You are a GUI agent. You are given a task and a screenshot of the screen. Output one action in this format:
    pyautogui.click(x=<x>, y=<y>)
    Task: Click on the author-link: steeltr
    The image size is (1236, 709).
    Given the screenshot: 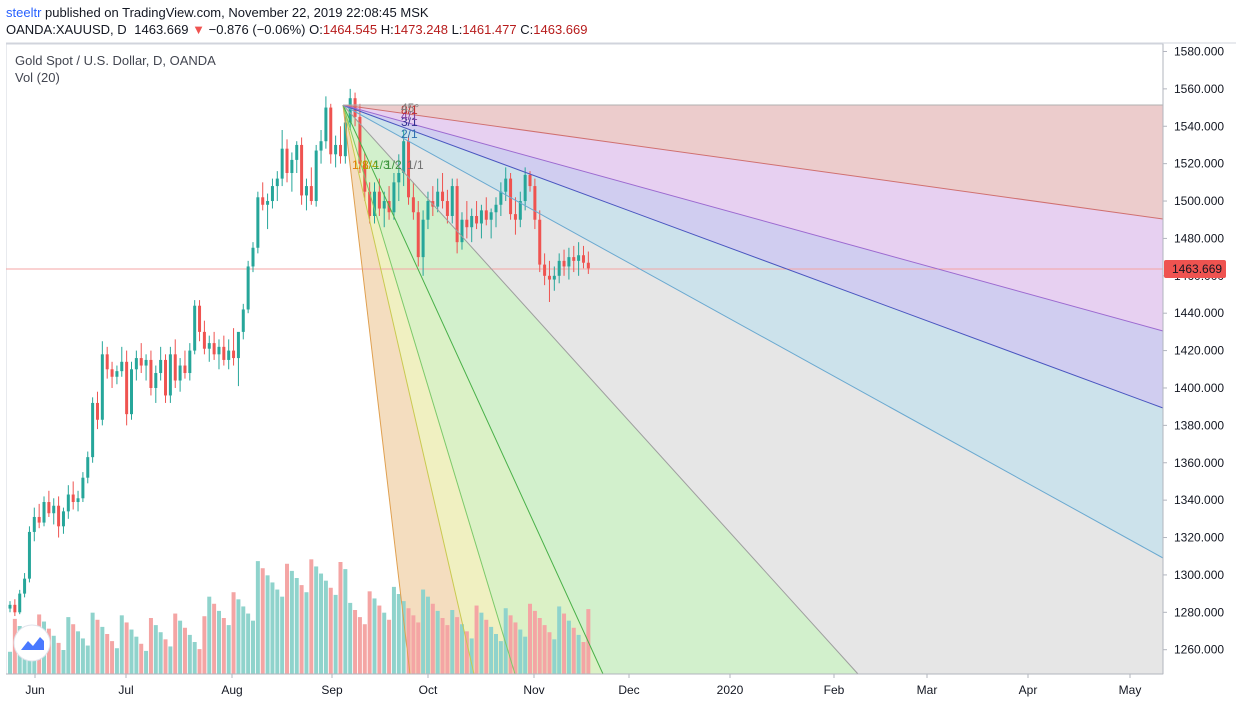 What is the action you would take?
    pyautogui.click(x=24, y=12)
    